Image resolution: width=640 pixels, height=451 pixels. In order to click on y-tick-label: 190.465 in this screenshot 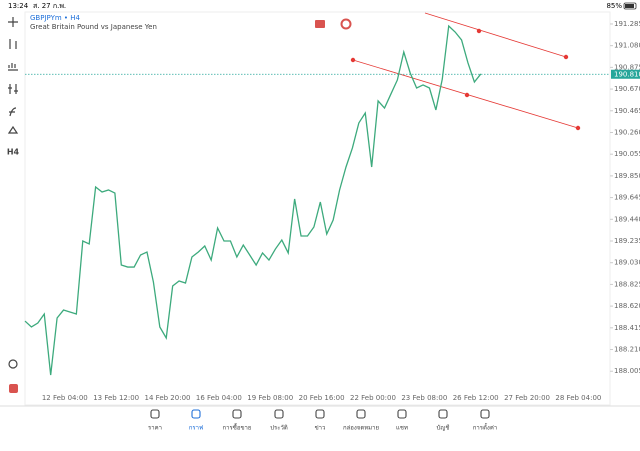, I will do `click(627, 111)`.